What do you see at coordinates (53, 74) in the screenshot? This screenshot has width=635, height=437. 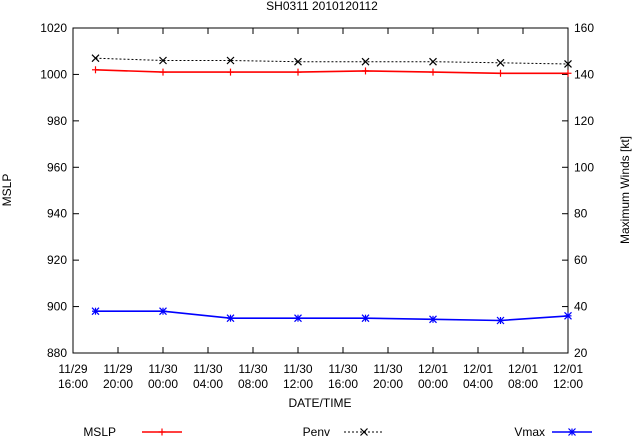 I see `y-tick-label: 1000` at bounding box center [53, 74].